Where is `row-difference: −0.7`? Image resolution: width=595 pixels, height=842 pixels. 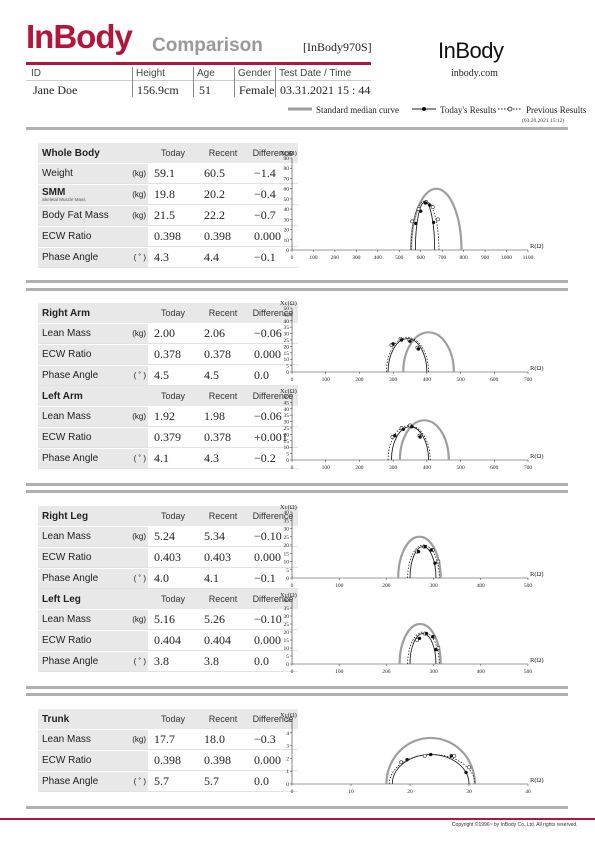 row-difference: −0.7 is located at coordinates (273, 216).